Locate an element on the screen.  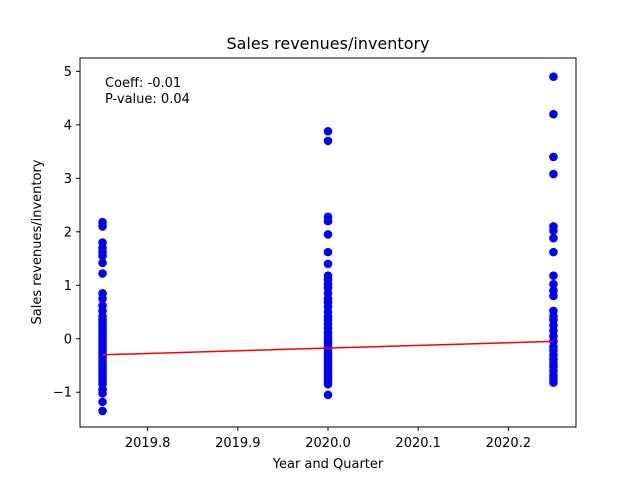
y-tick-label: 1 is located at coordinates (68, 286).